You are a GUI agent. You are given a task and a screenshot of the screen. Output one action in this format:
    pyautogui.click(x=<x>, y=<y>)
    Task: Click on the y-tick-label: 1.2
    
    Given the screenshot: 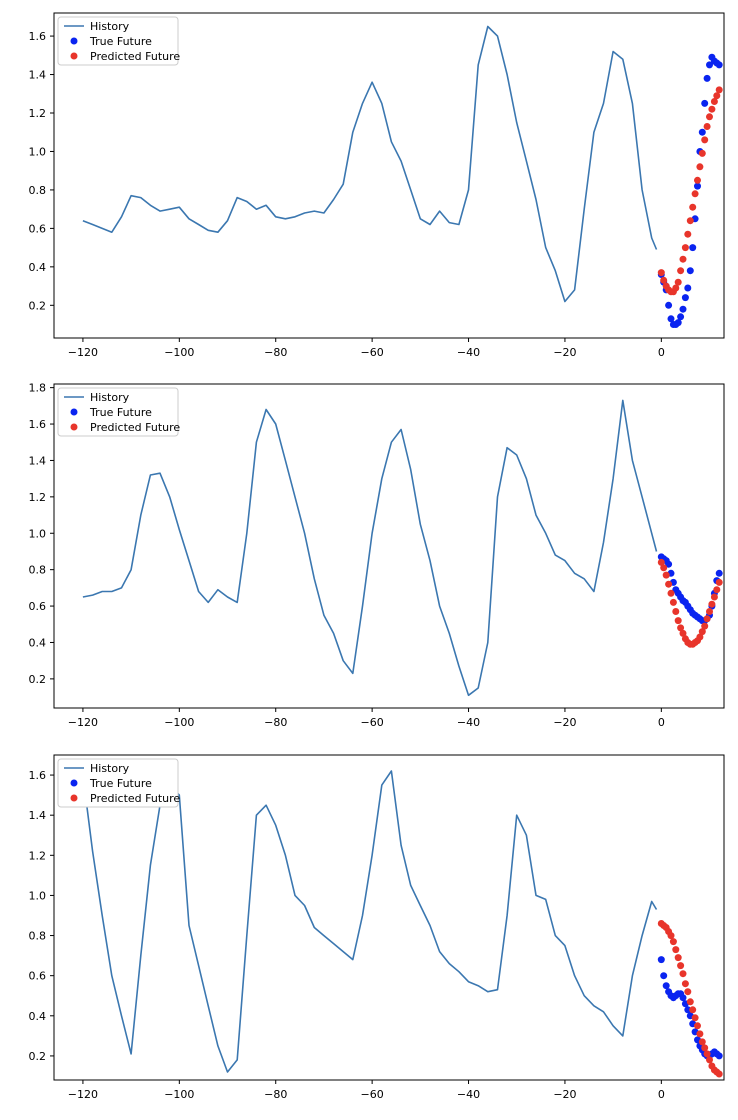 What is the action you would take?
    pyautogui.click(x=38, y=497)
    